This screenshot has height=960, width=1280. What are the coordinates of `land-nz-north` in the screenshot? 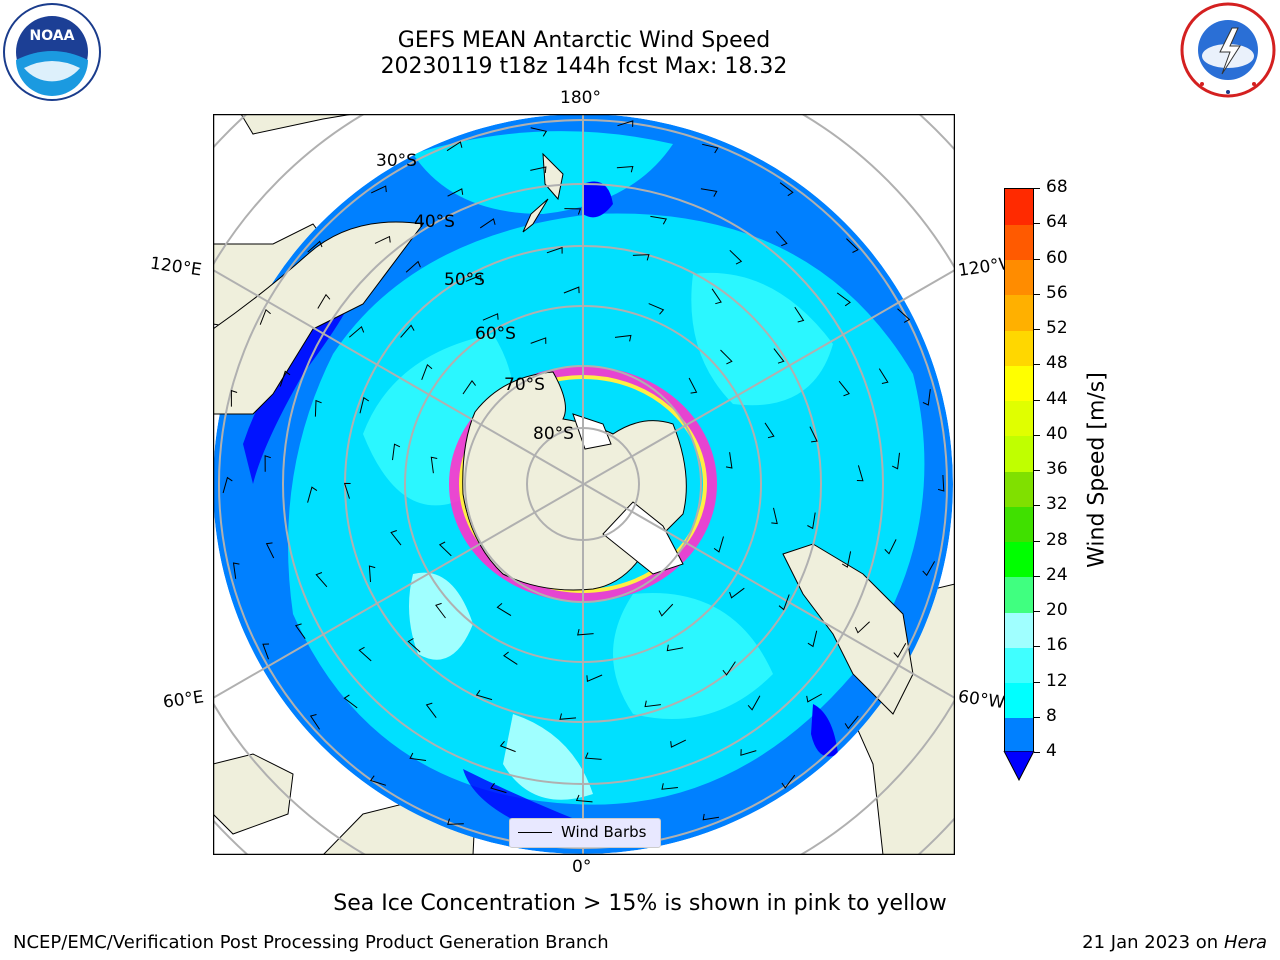 It's located at (553, 176).